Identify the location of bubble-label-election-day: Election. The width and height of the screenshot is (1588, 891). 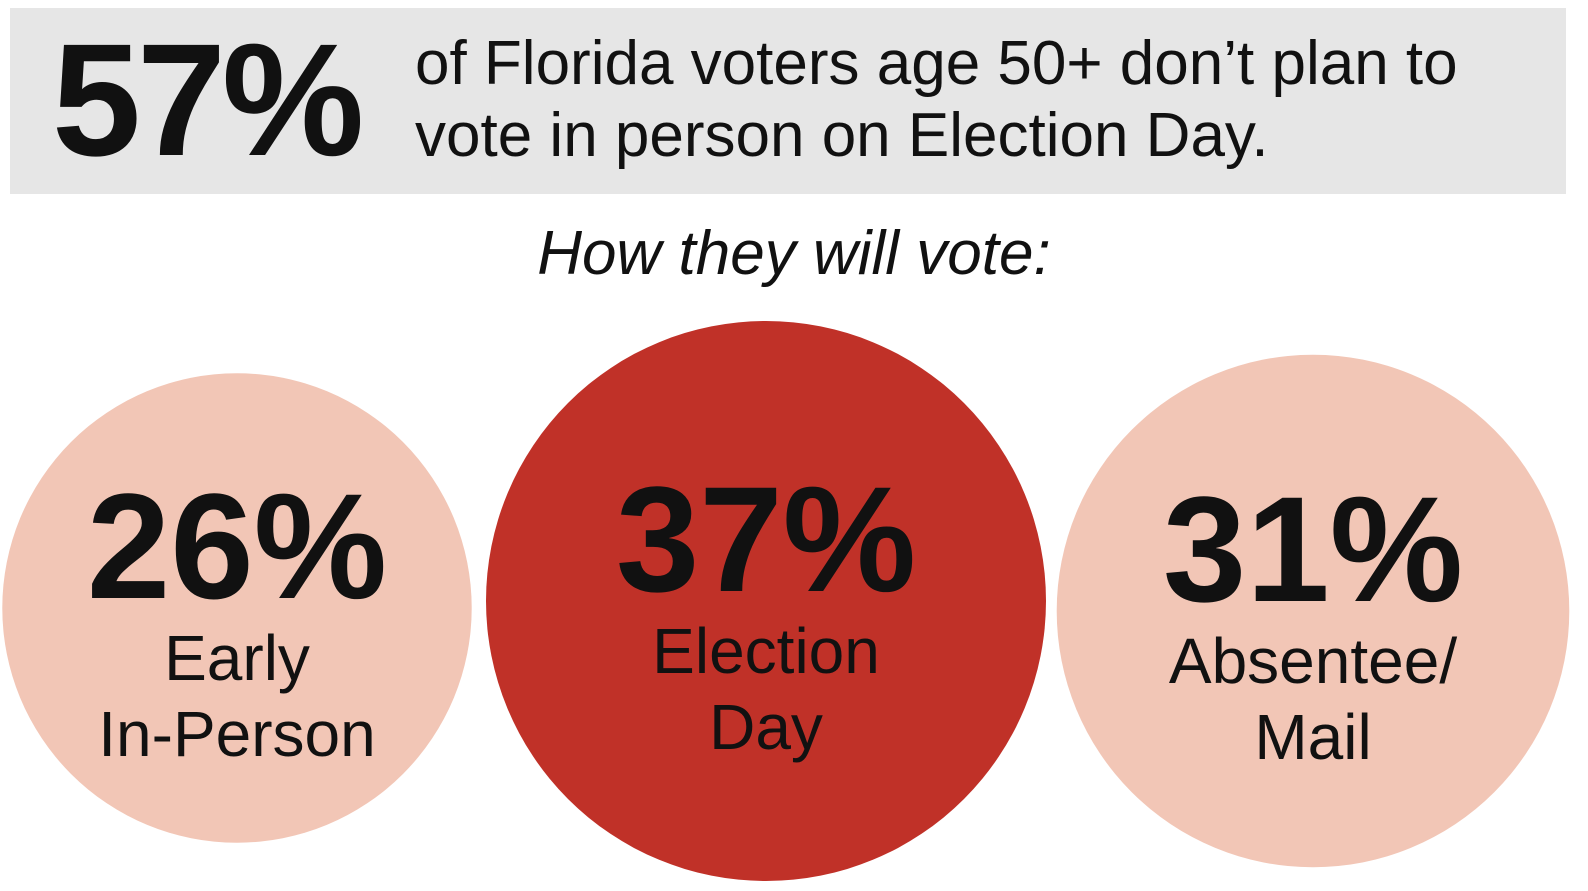
(766, 651).